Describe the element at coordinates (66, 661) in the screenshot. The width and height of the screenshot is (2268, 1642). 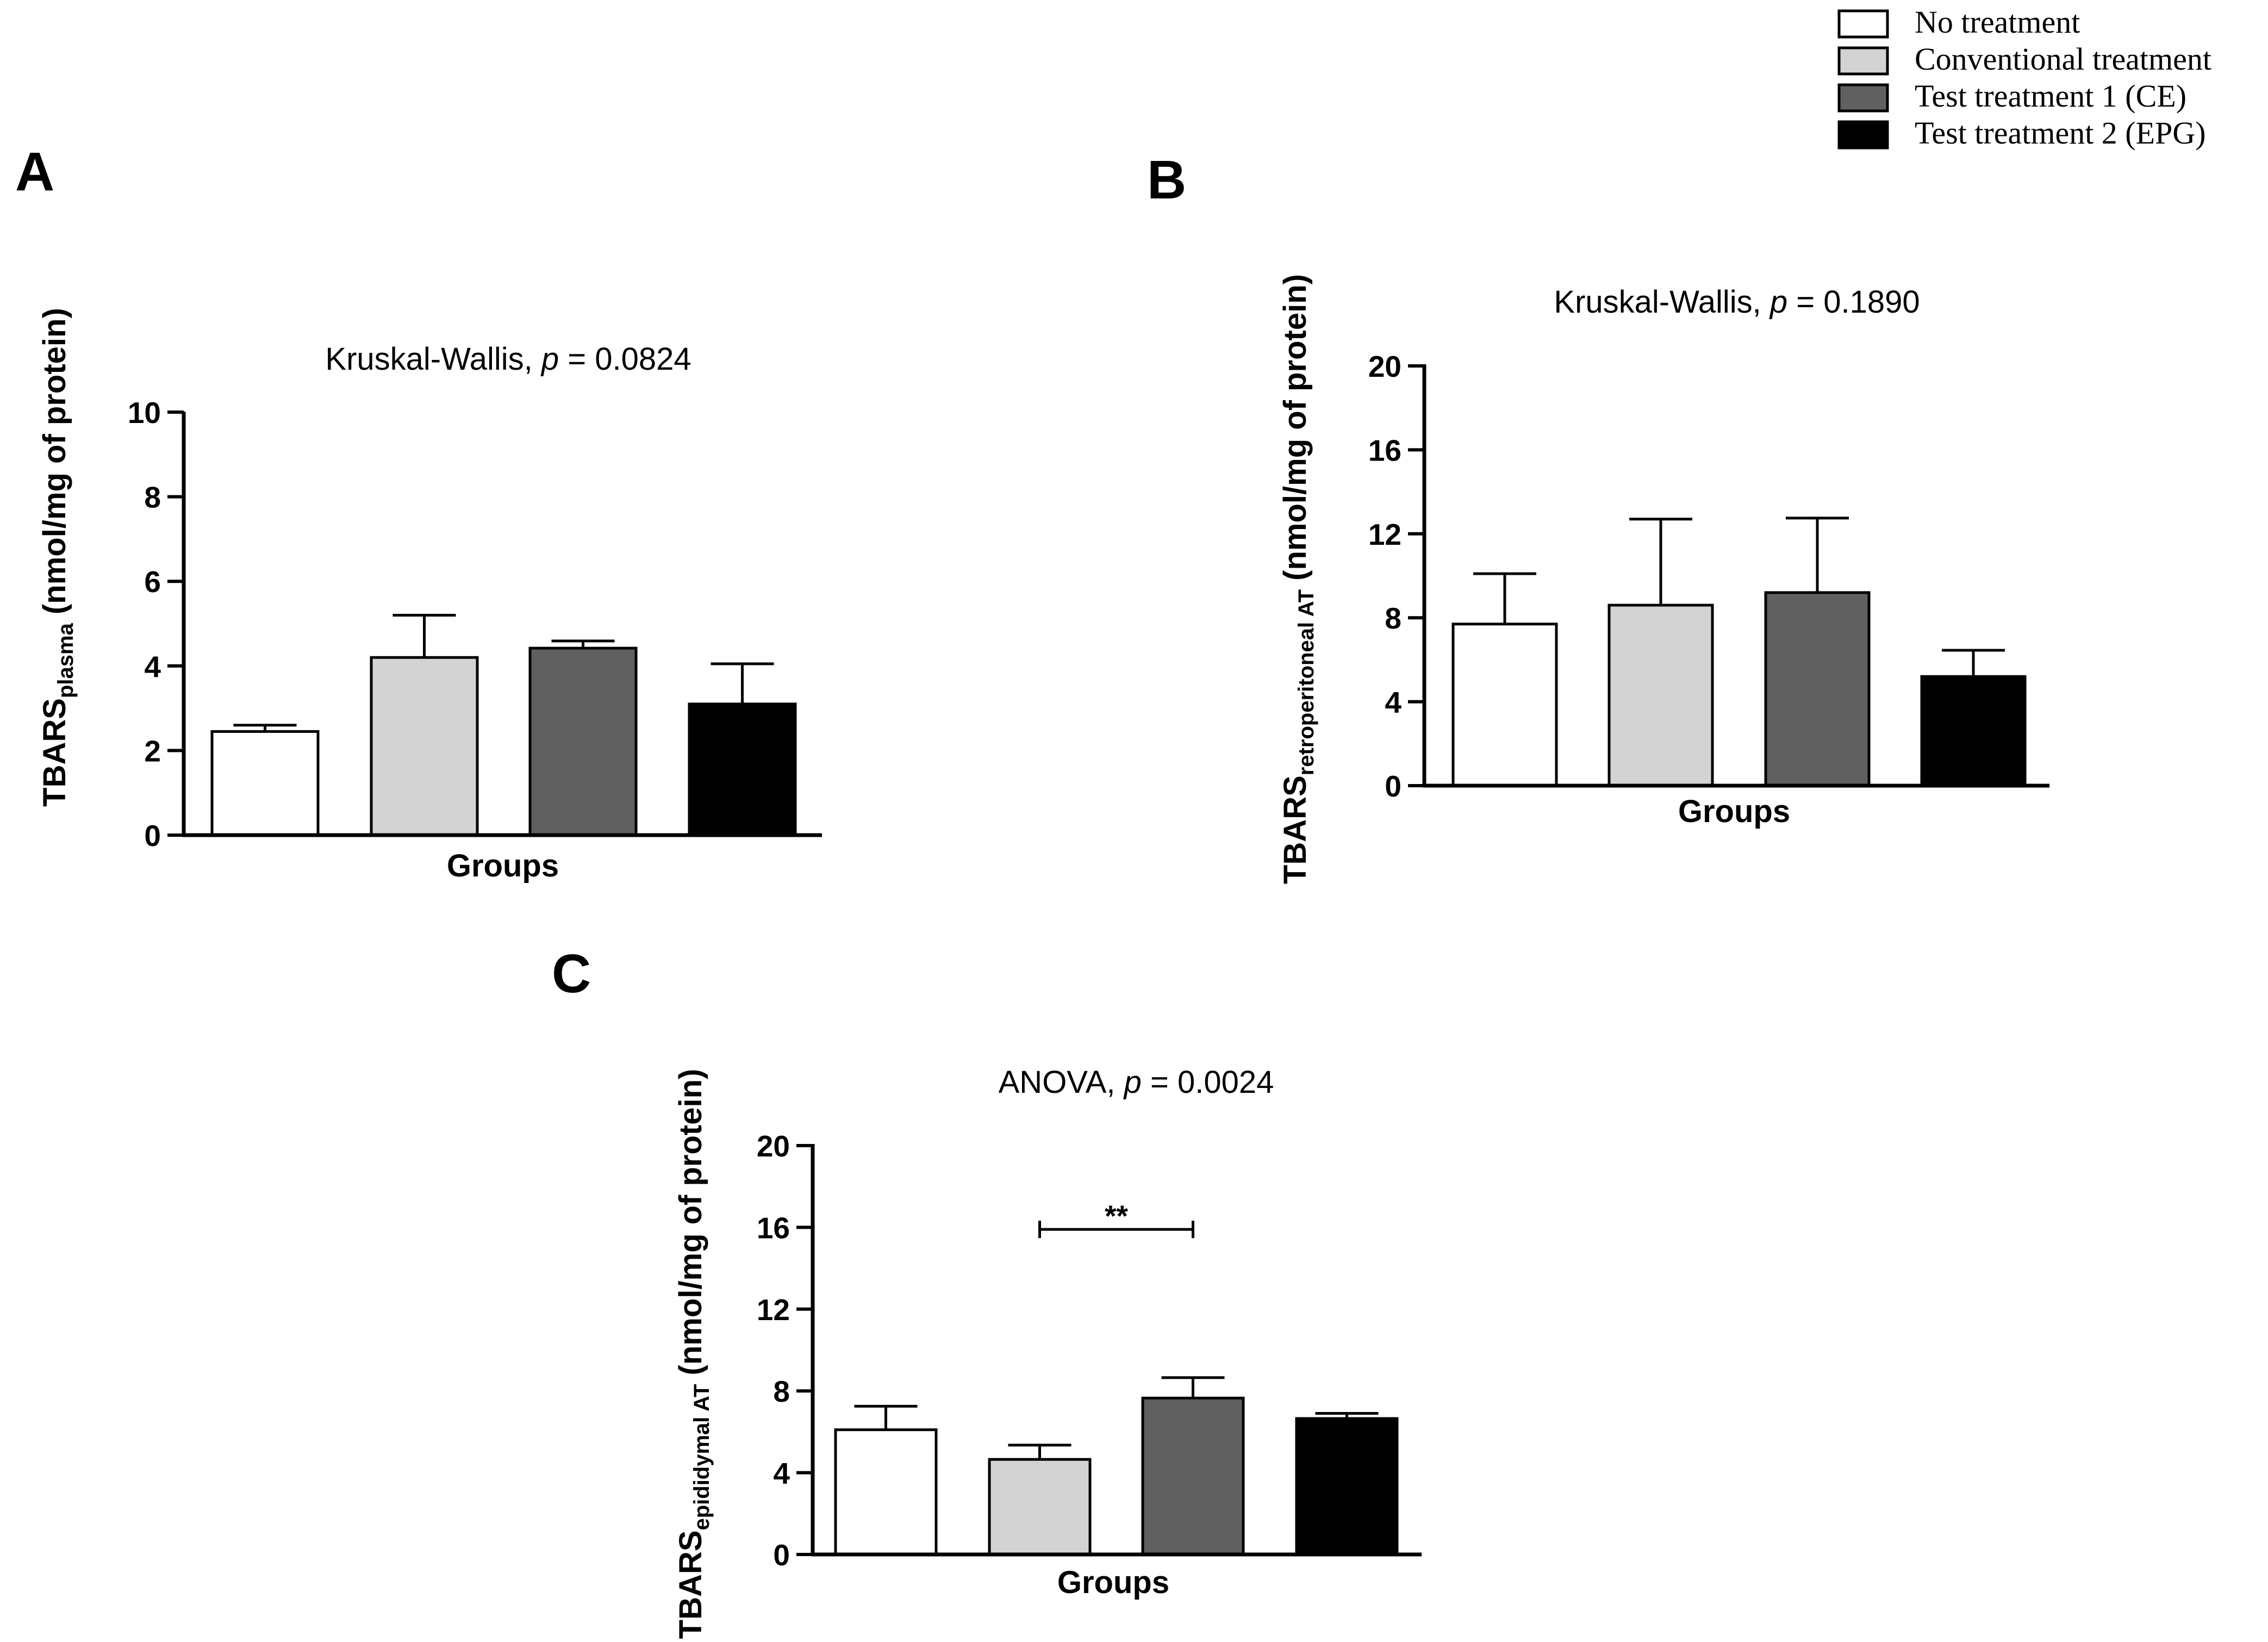
I see `ylabel-sub: plasma` at that location.